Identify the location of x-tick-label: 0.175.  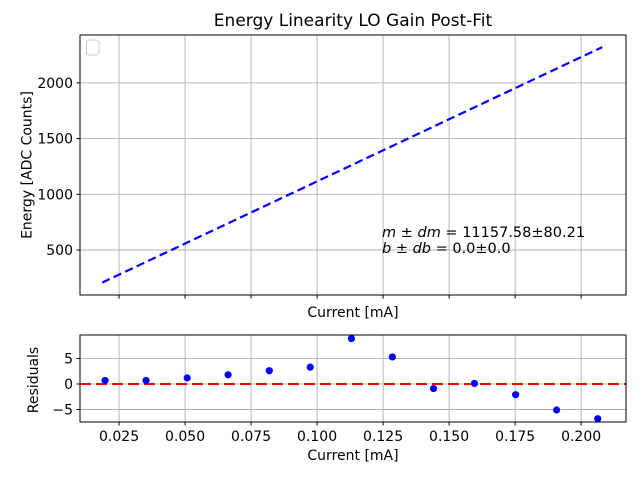
(515, 437).